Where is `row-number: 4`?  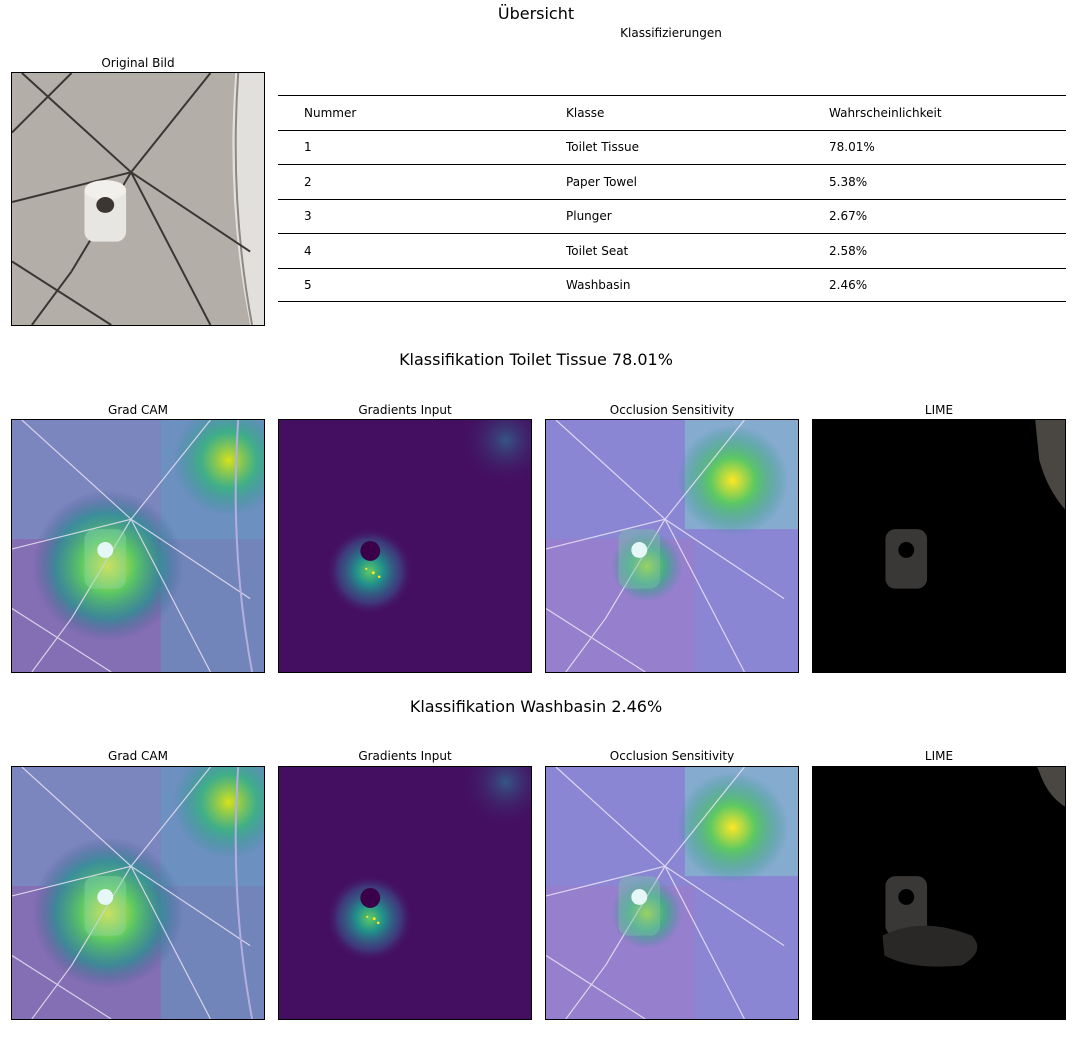 row-number: 4 is located at coordinates (308, 250).